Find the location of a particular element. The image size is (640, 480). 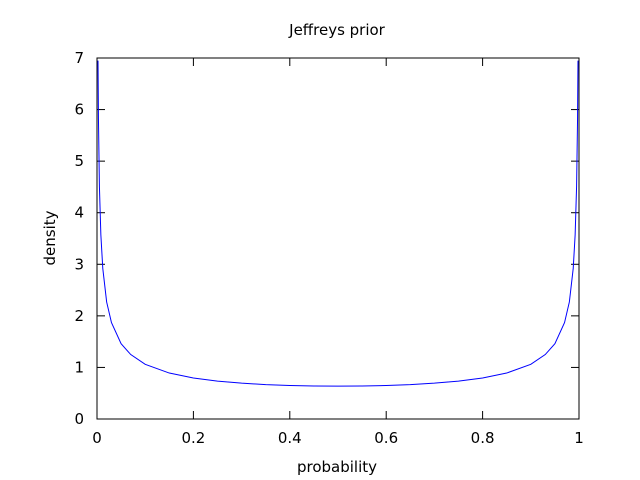

y-tick-label: 2 is located at coordinates (79, 316).